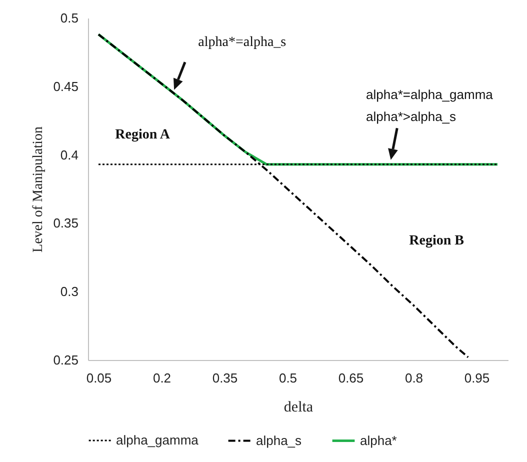 This screenshot has height=462, width=527. I want to click on legend-label: alpha_s, so click(279, 440).